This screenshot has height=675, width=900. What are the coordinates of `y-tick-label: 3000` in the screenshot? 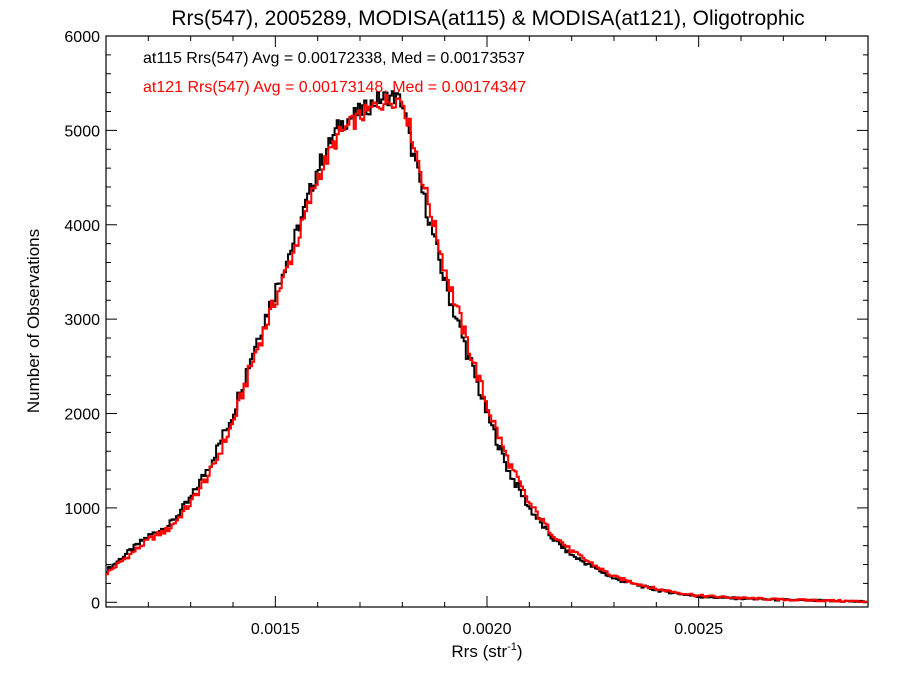 It's located at (82, 320).